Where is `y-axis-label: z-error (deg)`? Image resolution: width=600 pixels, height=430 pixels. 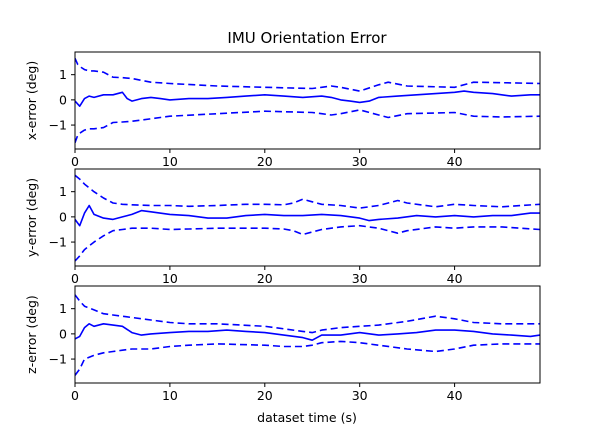
y-axis-label: z-error (deg) is located at coordinates (31, 334).